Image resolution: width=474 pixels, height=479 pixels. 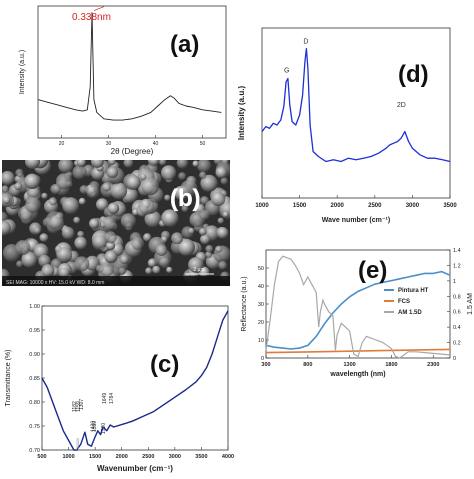 What do you see at coordinates (91, 17) in the screenshot?
I see `xrd-peak-label: 0.338nm` at bounding box center [91, 17].